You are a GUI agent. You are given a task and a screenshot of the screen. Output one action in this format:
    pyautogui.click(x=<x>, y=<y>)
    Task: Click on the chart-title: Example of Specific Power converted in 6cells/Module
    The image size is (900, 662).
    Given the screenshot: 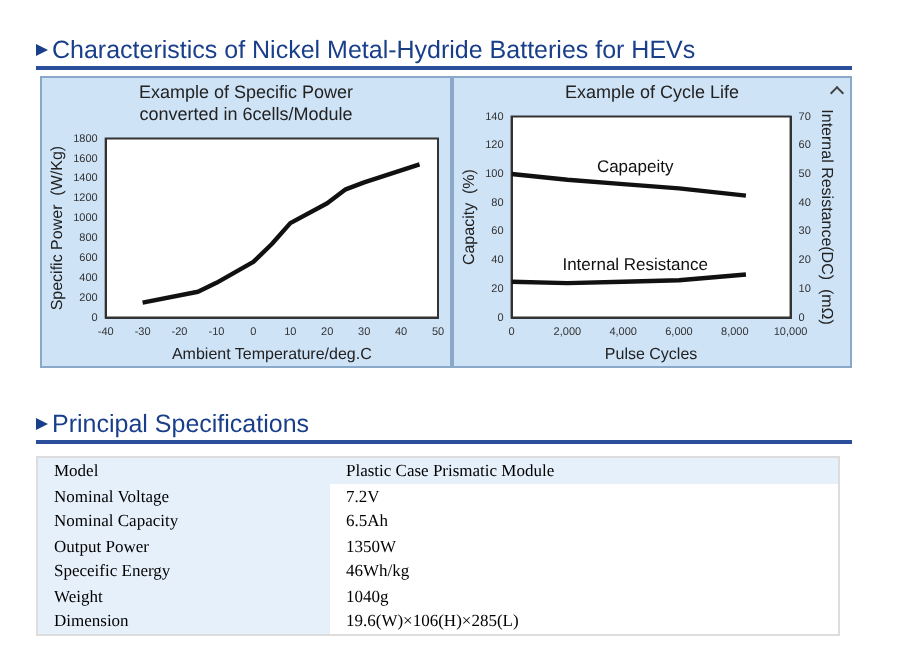 What is the action you would take?
    pyautogui.click(x=246, y=104)
    